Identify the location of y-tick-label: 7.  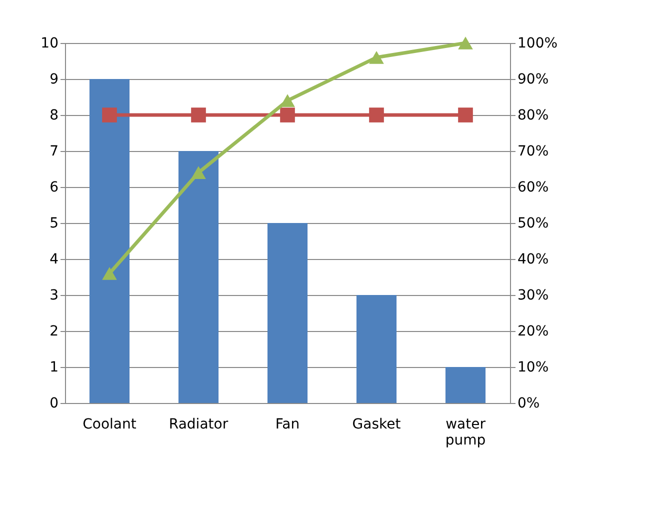
(54, 152).